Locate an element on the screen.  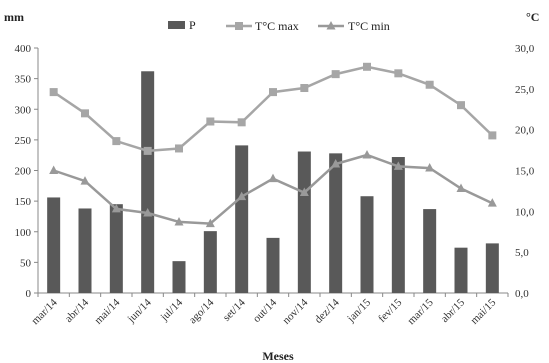
left-axis-label: mm is located at coordinates (14, 17).